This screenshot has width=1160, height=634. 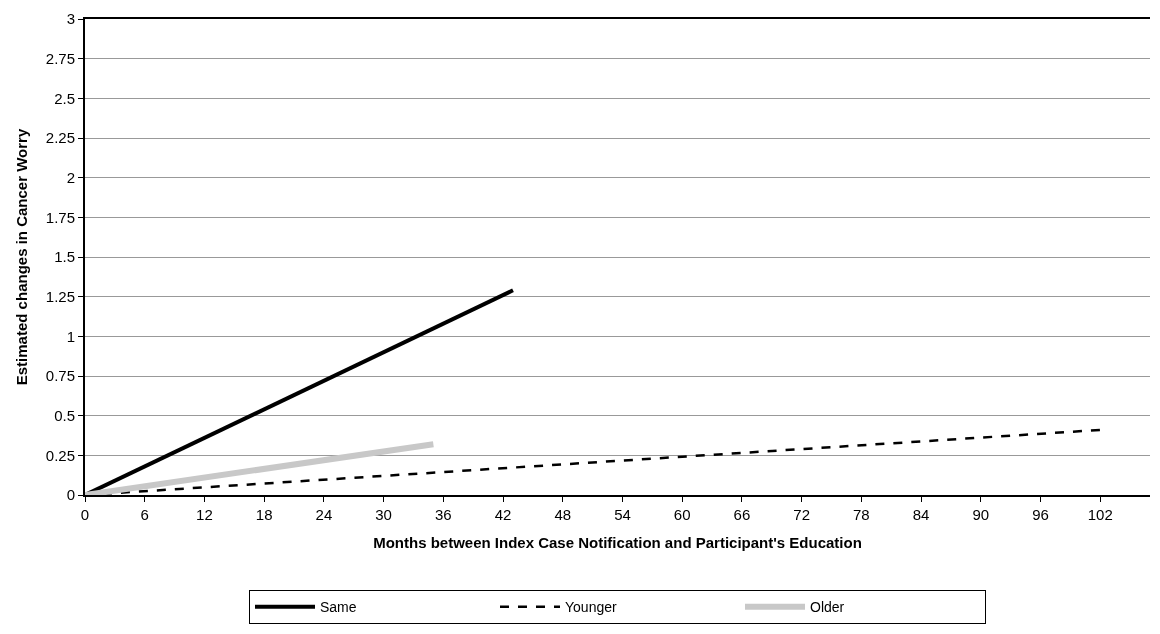 I want to click on x-tick-label: 72, so click(x=801, y=514).